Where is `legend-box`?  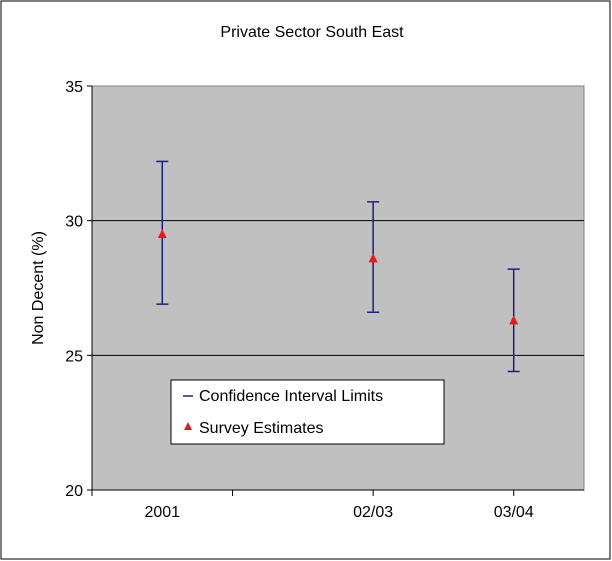
legend-box is located at coordinates (307, 412).